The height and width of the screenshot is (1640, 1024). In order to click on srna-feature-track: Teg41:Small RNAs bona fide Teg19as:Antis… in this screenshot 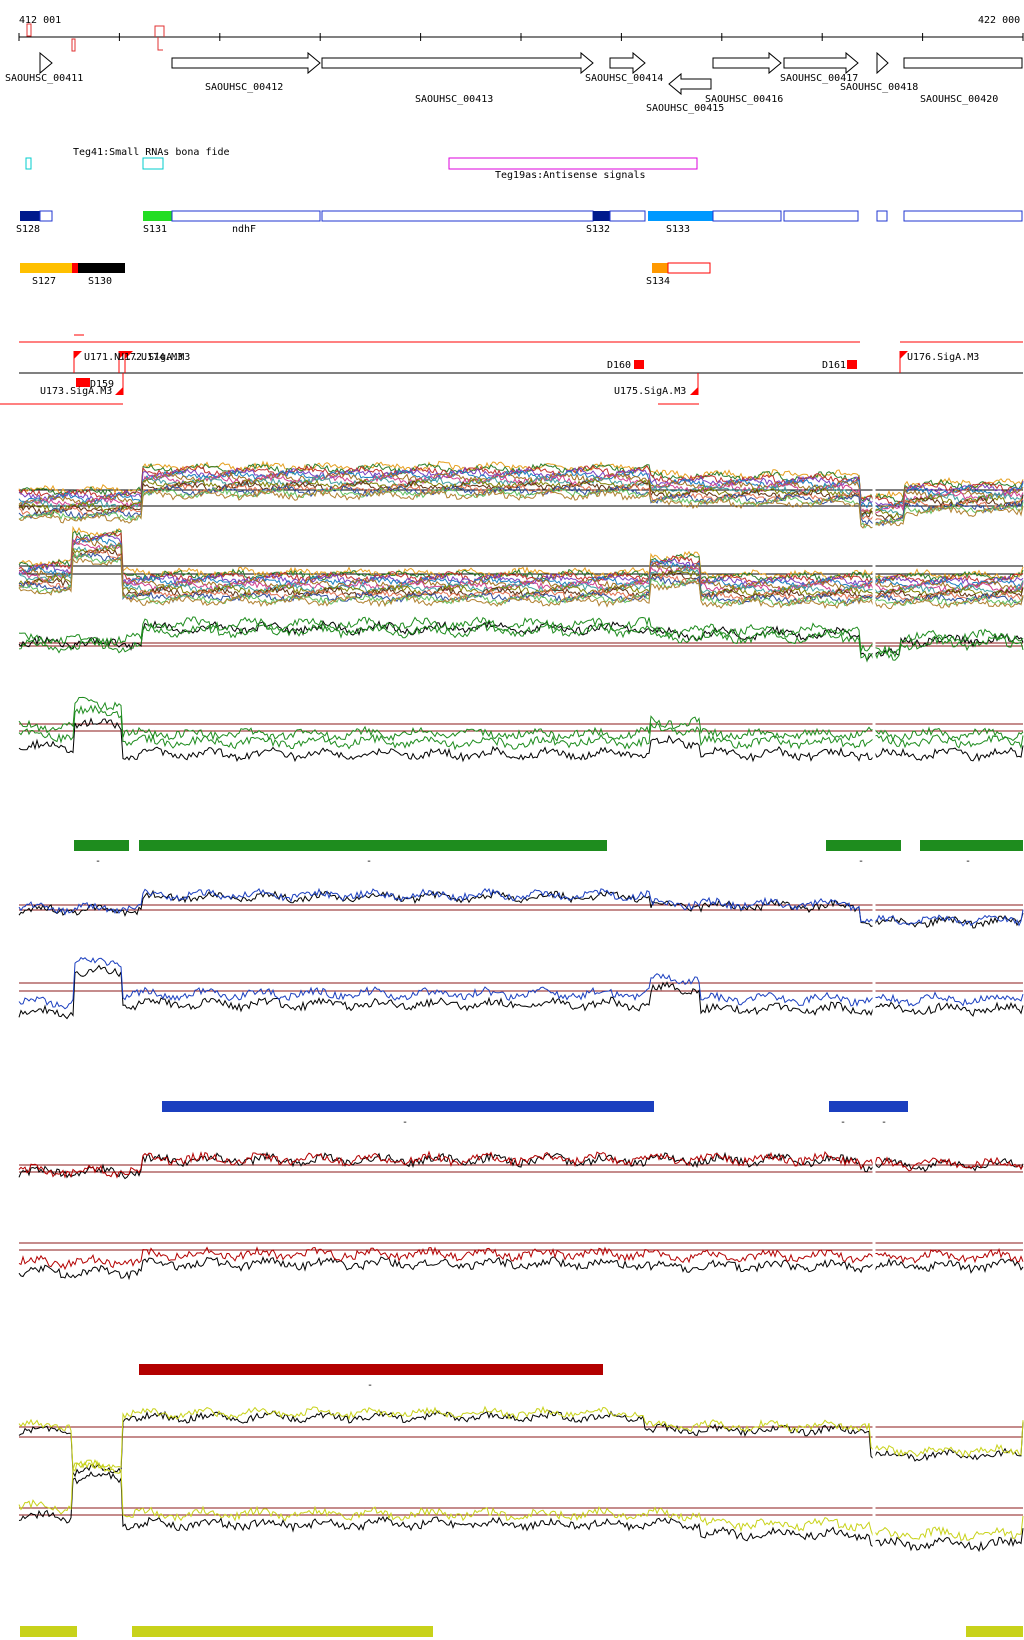, I will do `click(361, 164)`.